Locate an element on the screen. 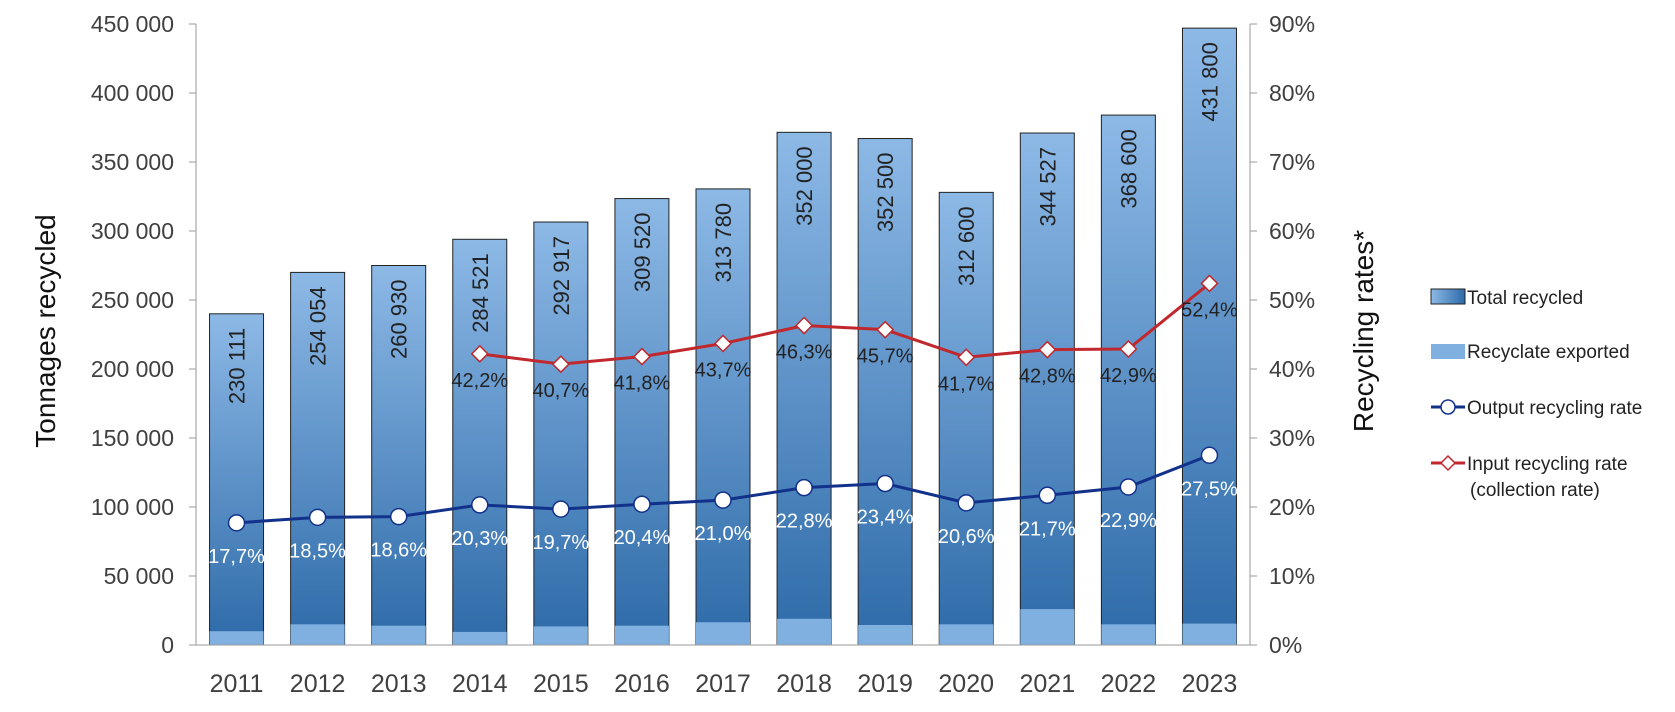  total-recycled-label-2020: 312 600 is located at coordinates (966, 246).